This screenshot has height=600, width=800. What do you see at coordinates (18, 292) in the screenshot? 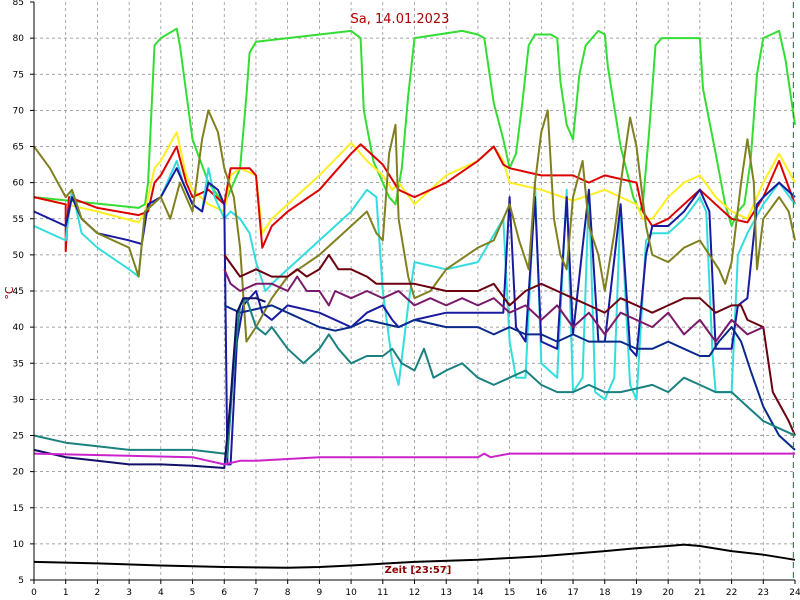
I see `y-tick-label-45: 45` at bounding box center [18, 292].